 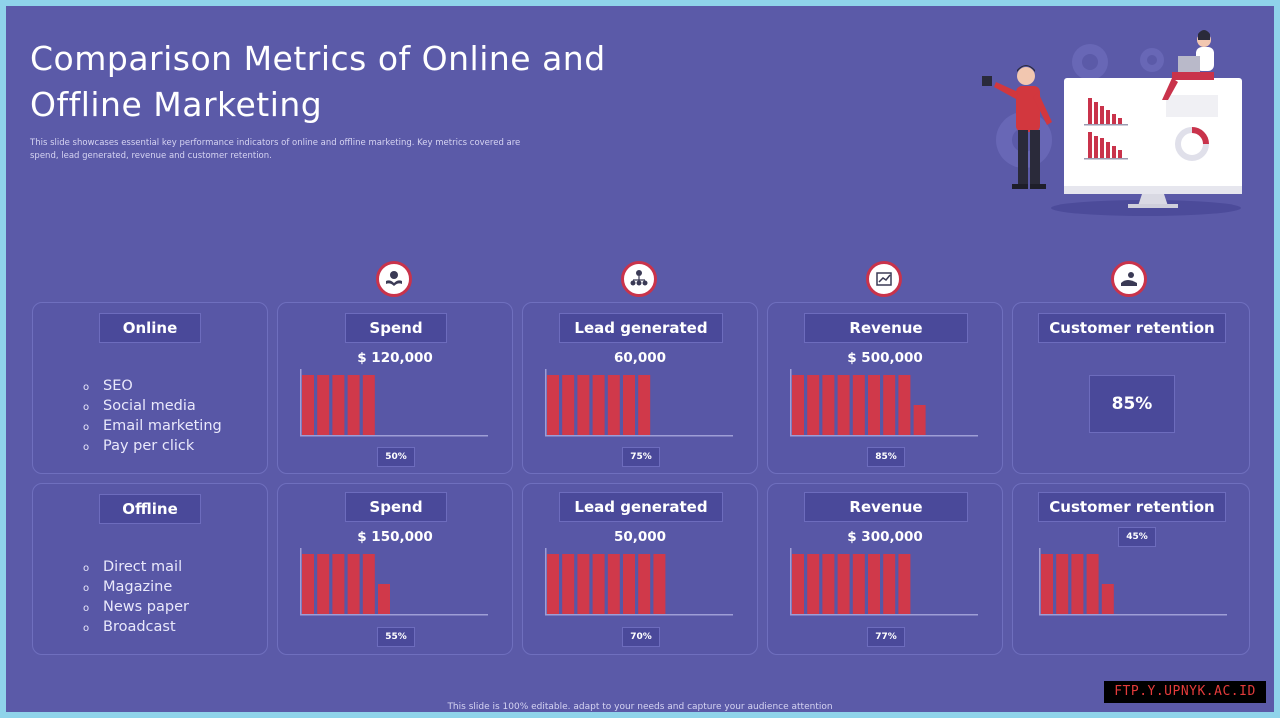 I want to click on offline-customer-retention-chart, so click(x=1133, y=582).